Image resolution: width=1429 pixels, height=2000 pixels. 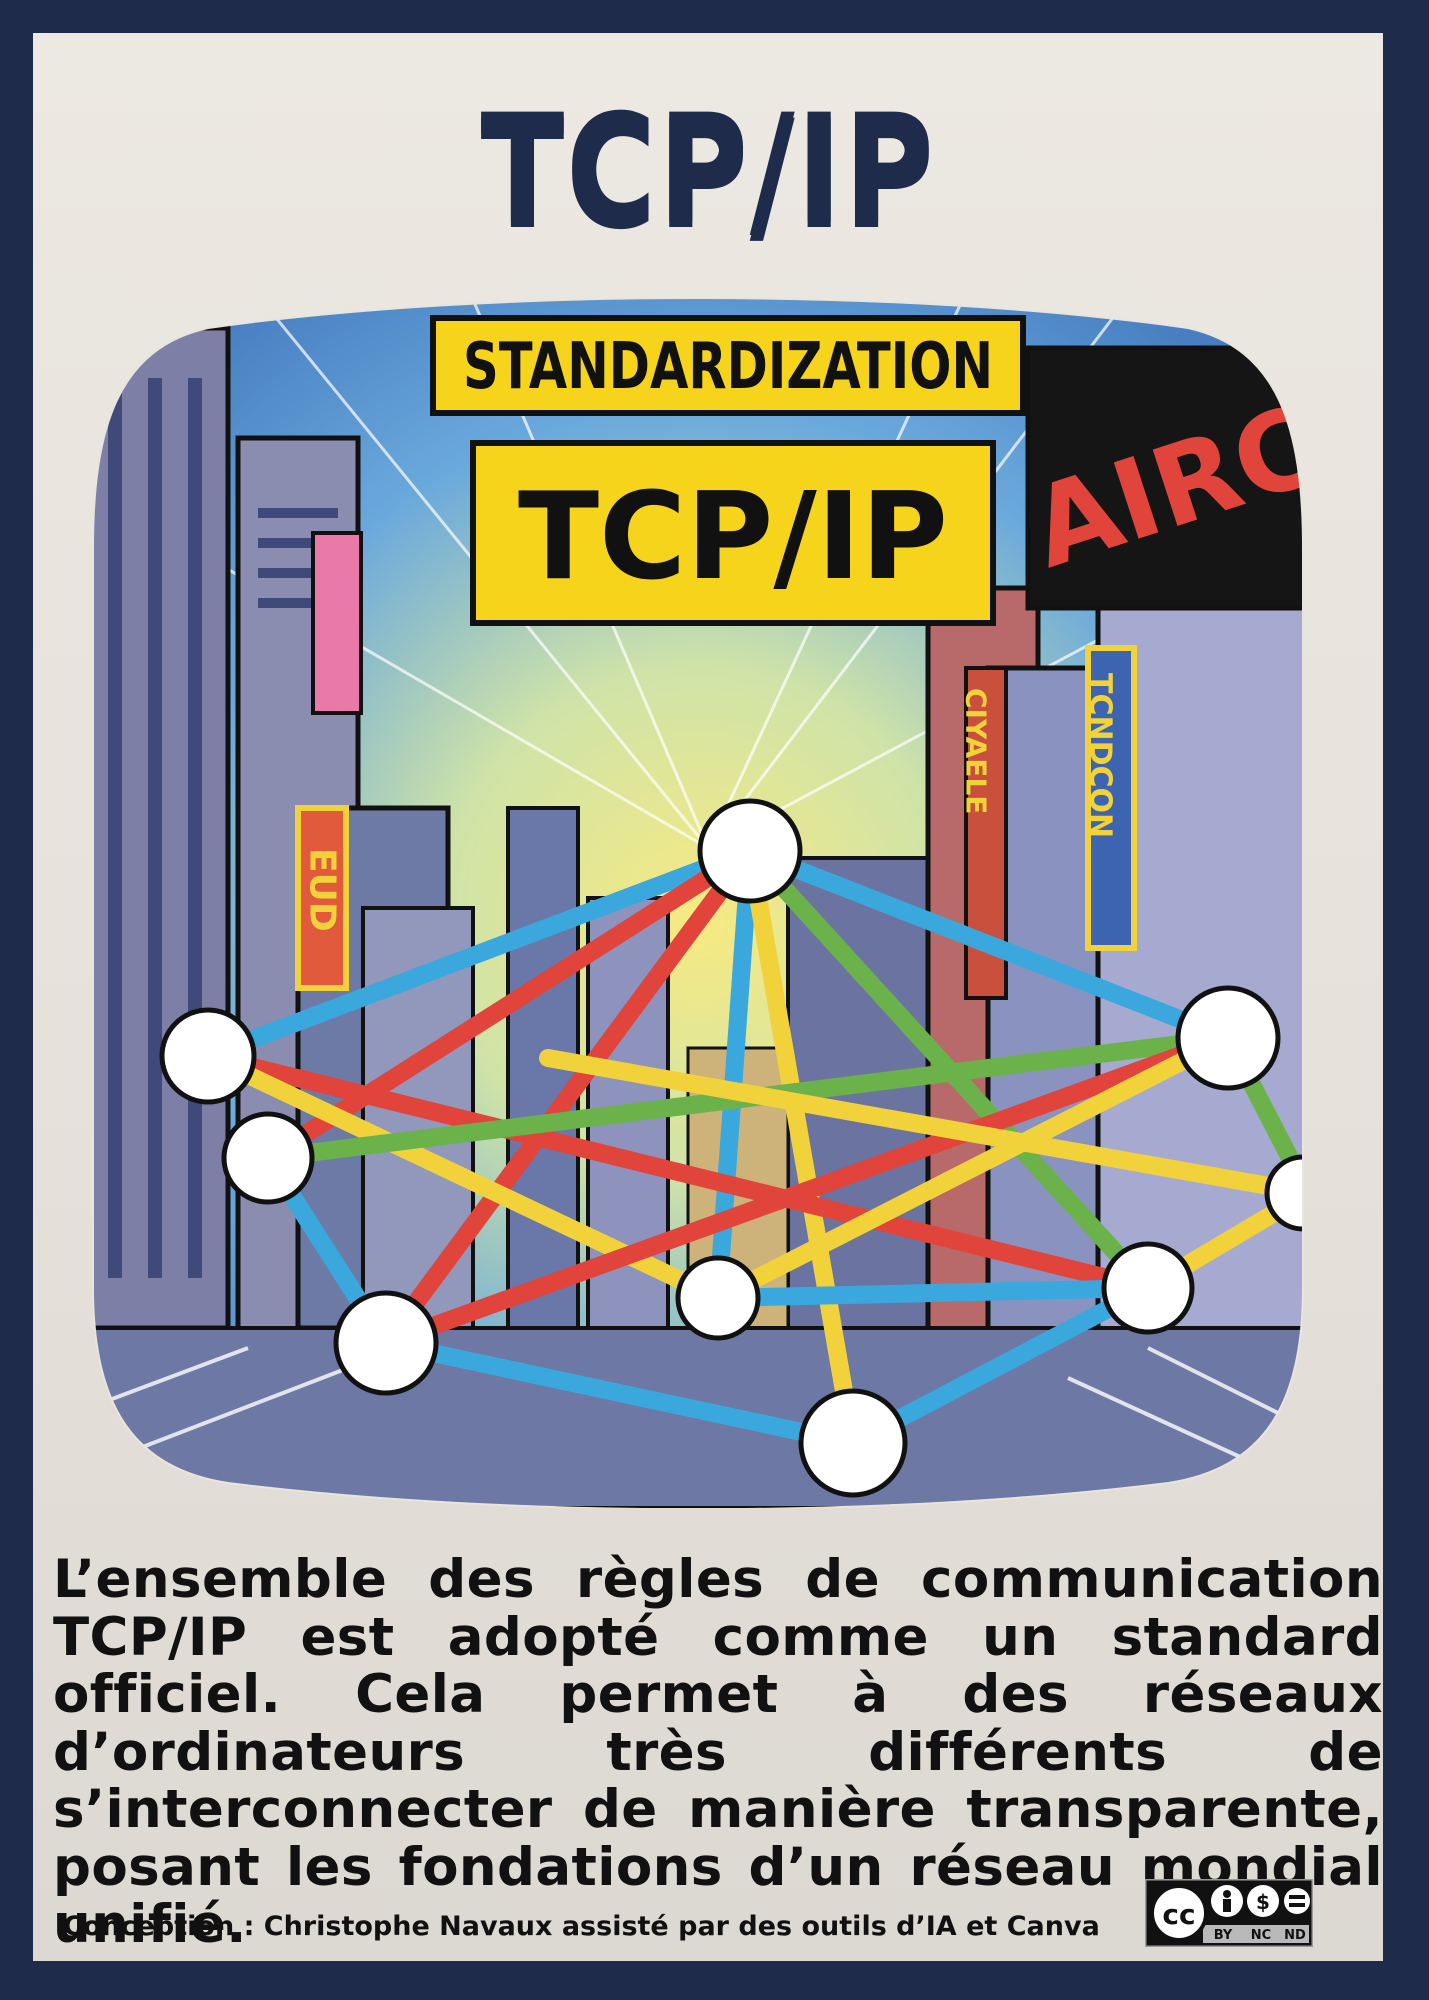 I want to click on license-nc-label: NC, so click(x=1261, y=1935).